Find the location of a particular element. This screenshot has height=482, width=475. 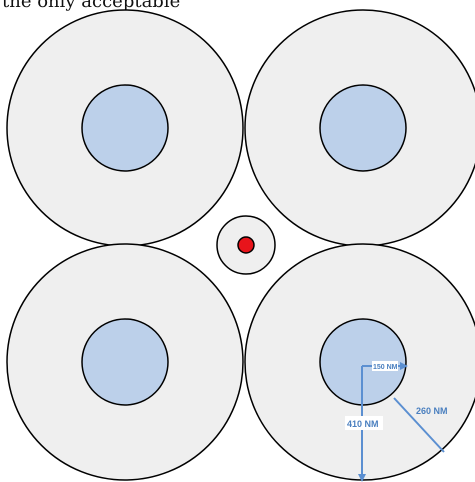

label-bg-410nm is located at coordinates (364, 423).